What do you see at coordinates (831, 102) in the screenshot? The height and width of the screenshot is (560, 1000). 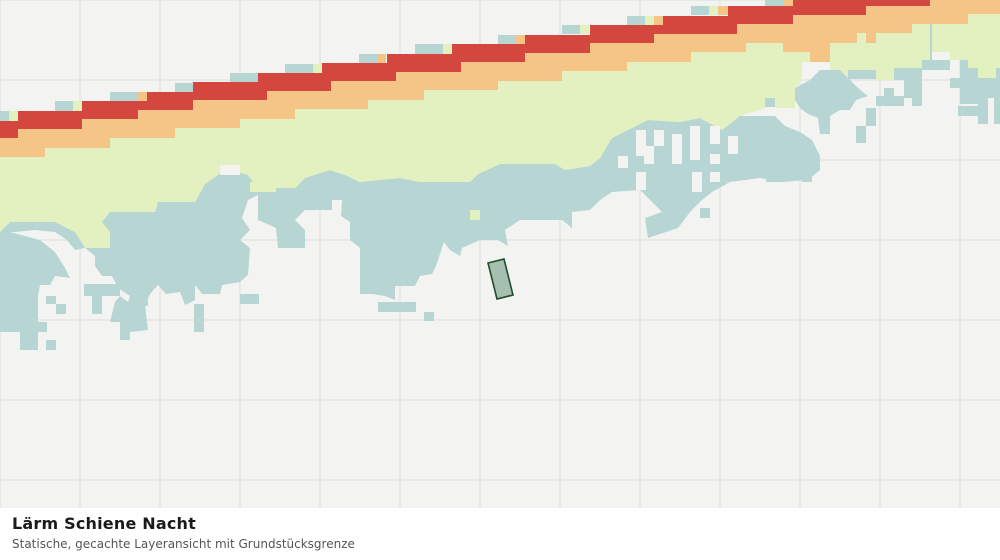 I see `teal-zone-northeast` at bounding box center [831, 102].